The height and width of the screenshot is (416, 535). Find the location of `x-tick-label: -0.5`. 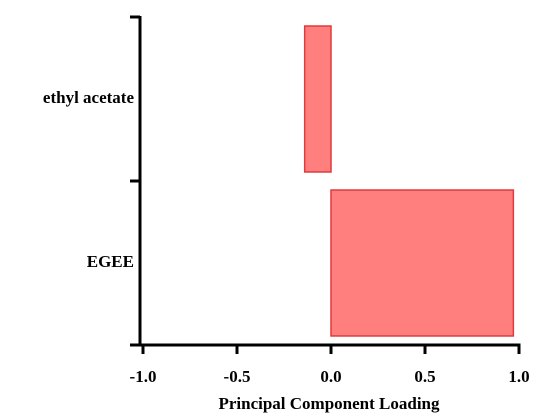

x-tick-label: -0.5 is located at coordinates (237, 376).